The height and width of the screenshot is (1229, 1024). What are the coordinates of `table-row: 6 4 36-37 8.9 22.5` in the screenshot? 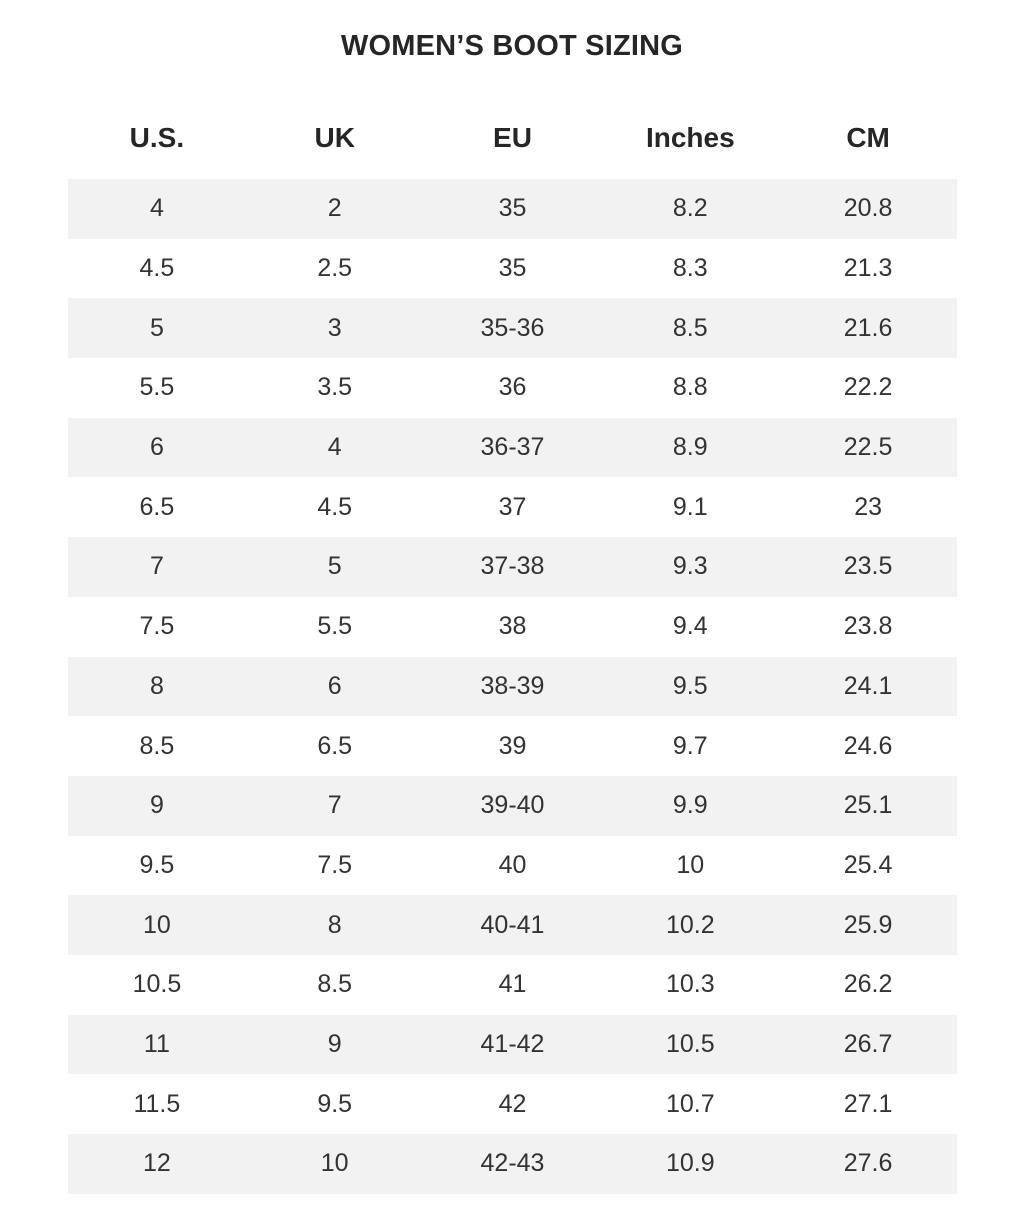 It's located at (512, 447).